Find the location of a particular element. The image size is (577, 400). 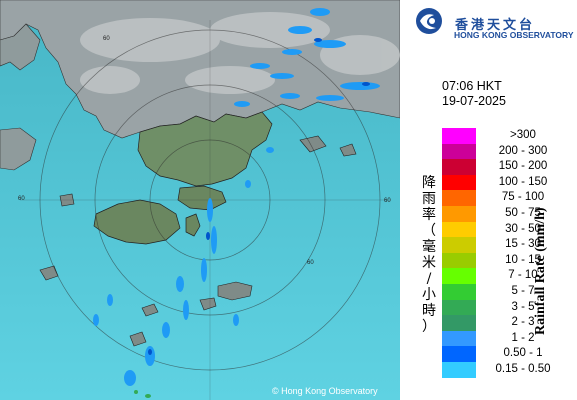

hong-kong-island is located at coordinates (202, 198).